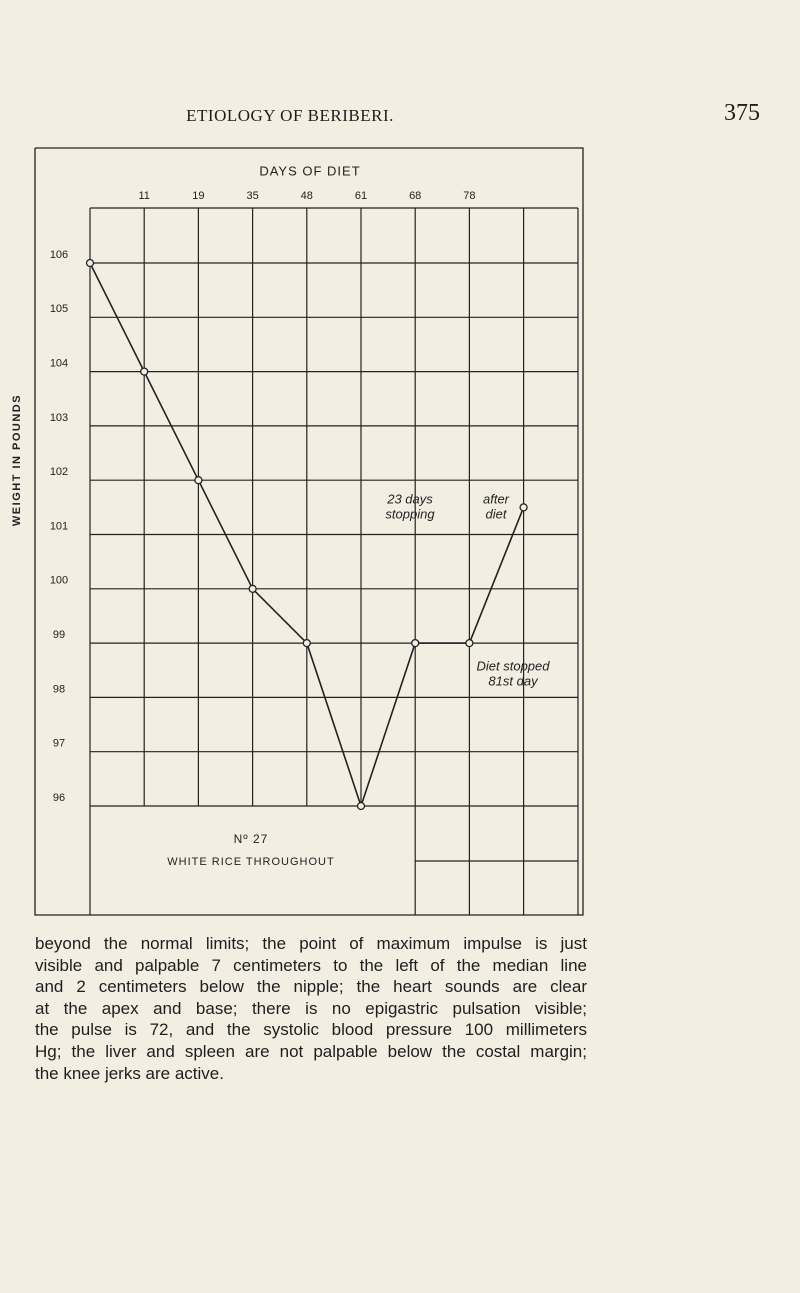 The width and height of the screenshot is (800, 1293). Describe the element at coordinates (307, 196) in the screenshot. I see `x-tick-label: 48` at that location.